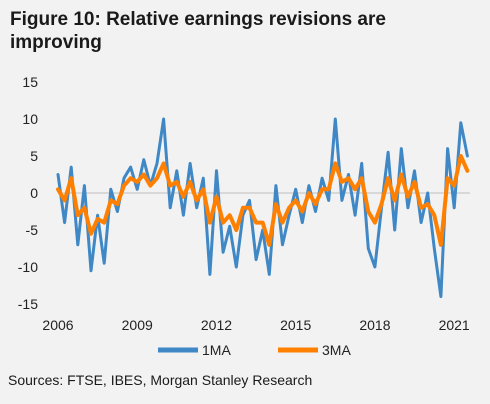  I want to click on y-tick-label: -10, so click(28, 267).